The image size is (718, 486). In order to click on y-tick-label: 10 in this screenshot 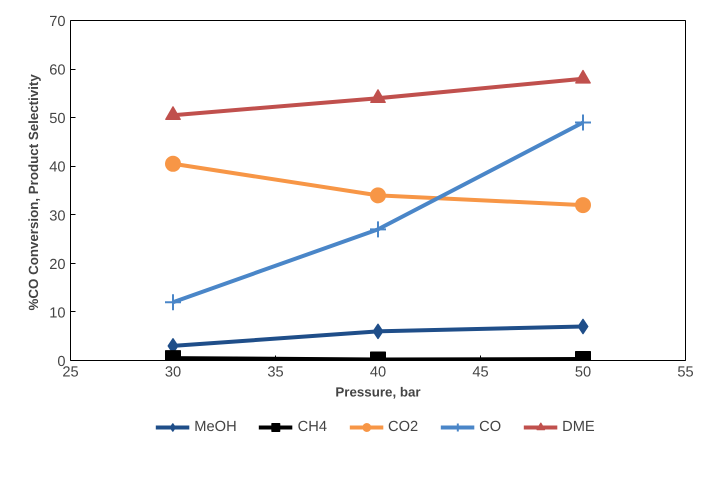, I will do `click(57, 313)`.